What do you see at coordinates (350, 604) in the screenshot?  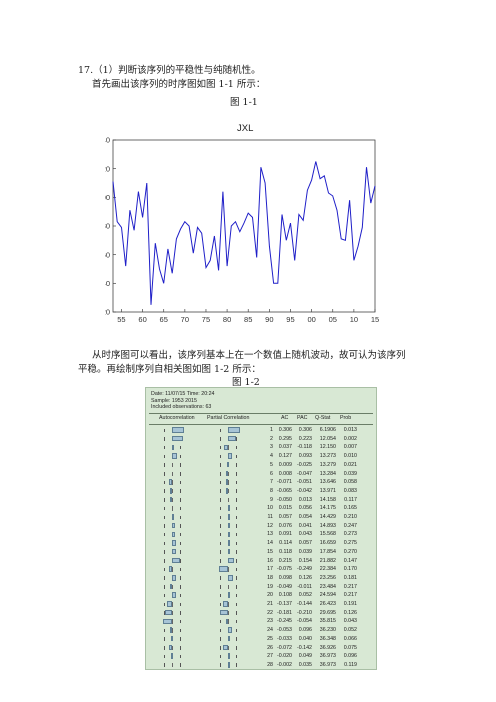 I see `cell-prob: 0.191` at bounding box center [350, 604].